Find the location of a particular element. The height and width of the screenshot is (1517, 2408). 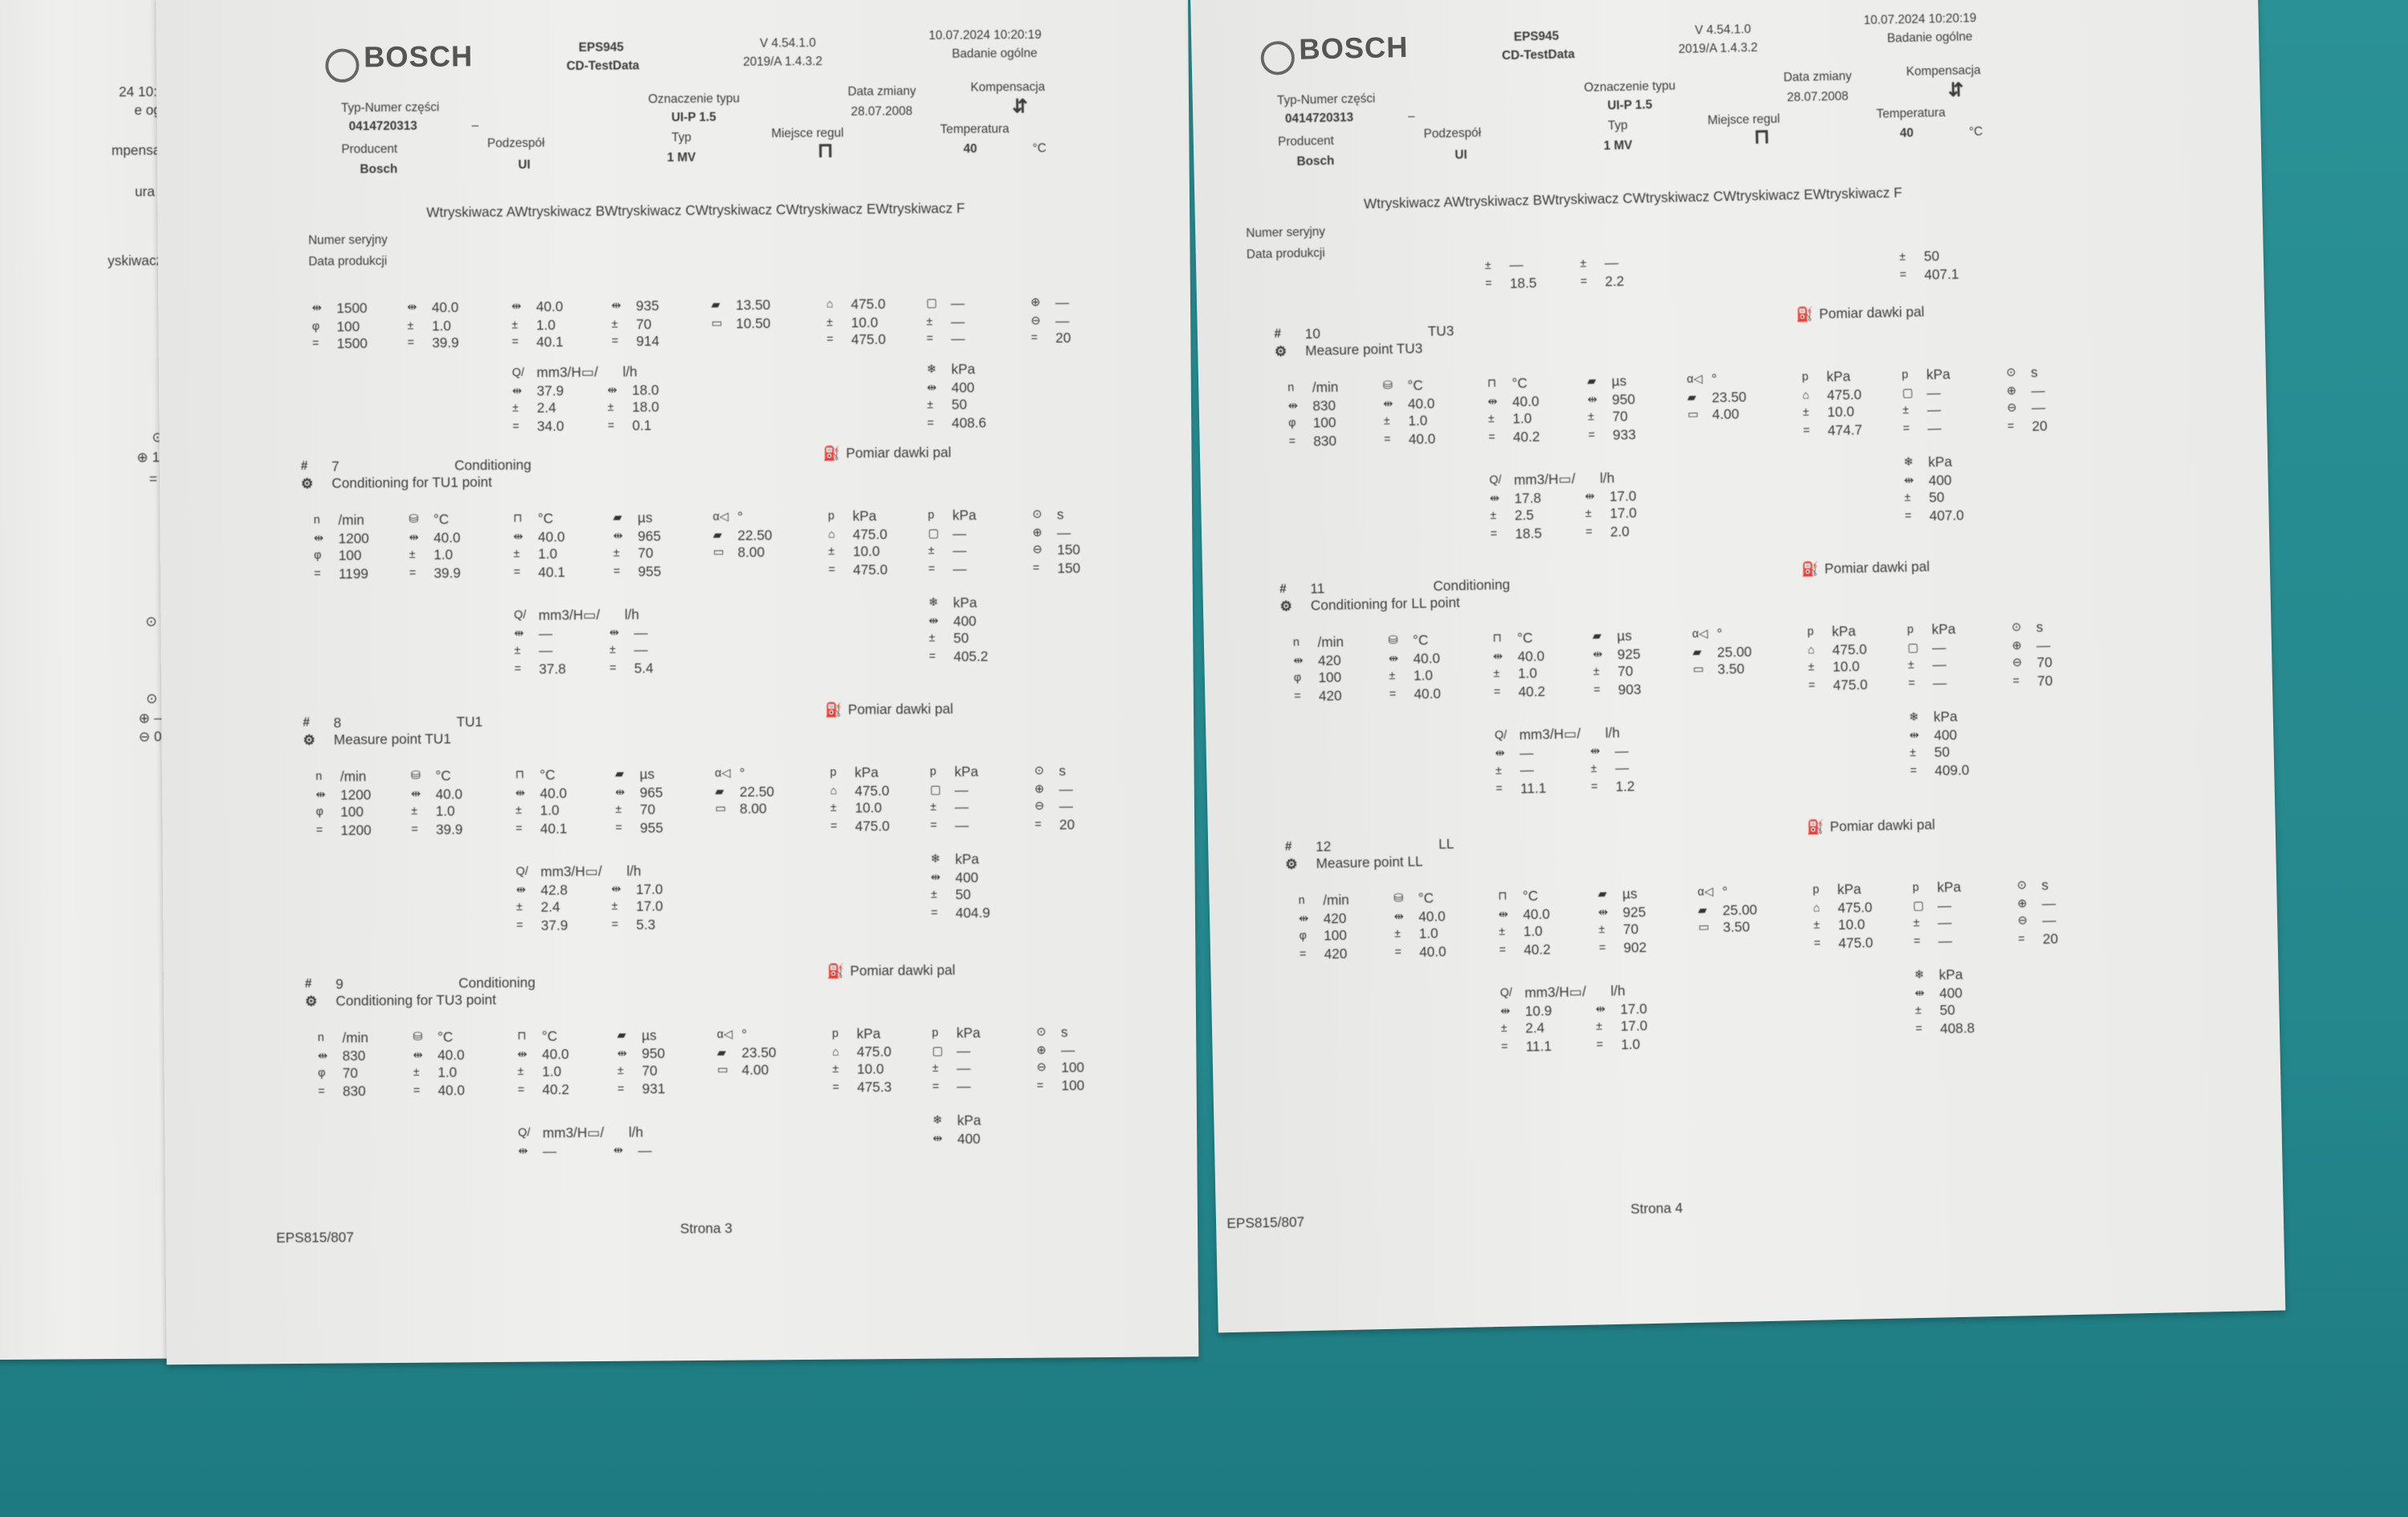

dose-label: Pomiar dawki pal is located at coordinates (902, 971).